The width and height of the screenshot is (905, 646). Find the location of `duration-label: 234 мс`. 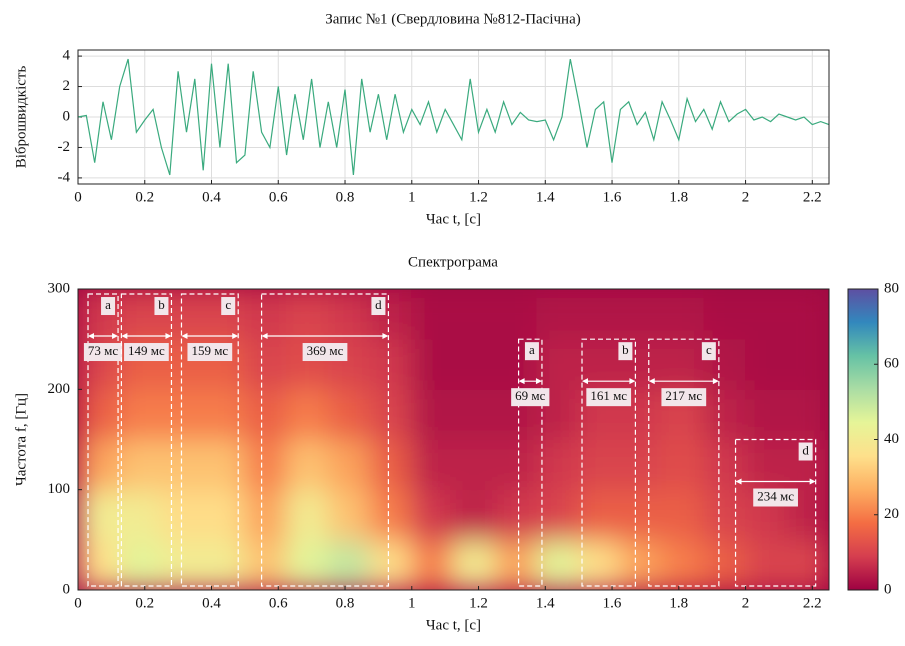

duration-label: 234 мс is located at coordinates (775, 495).